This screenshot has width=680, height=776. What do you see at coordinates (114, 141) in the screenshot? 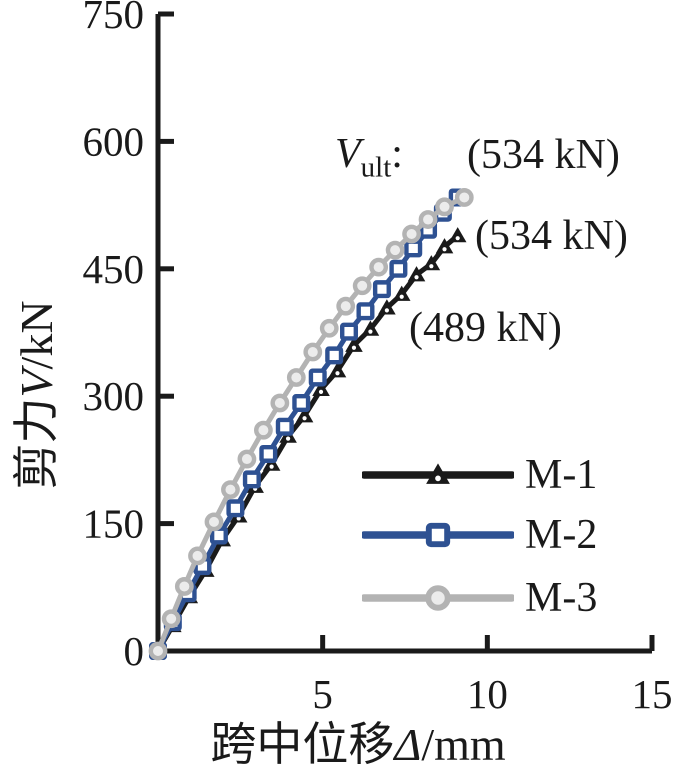
I see `y-tick-label-600: 600` at bounding box center [114, 141].